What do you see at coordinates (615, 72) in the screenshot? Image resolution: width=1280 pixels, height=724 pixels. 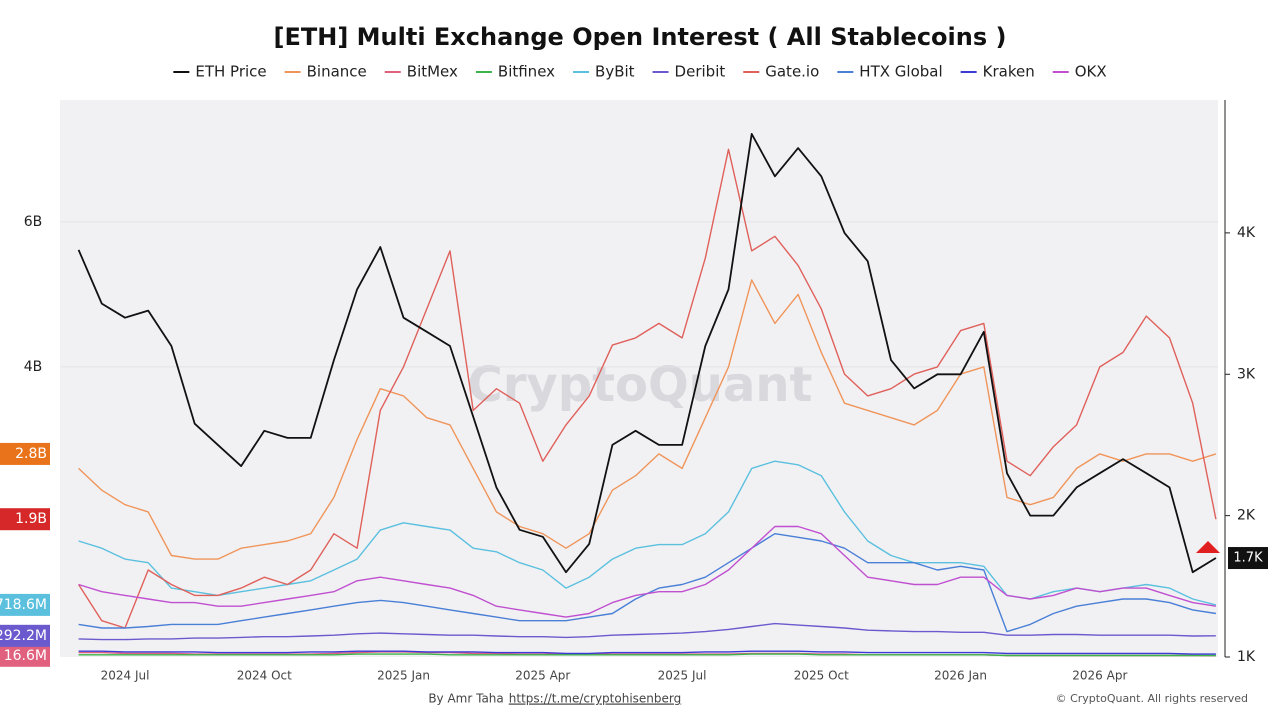 I see `legend-label: ByBit` at bounding box center [615, 72].